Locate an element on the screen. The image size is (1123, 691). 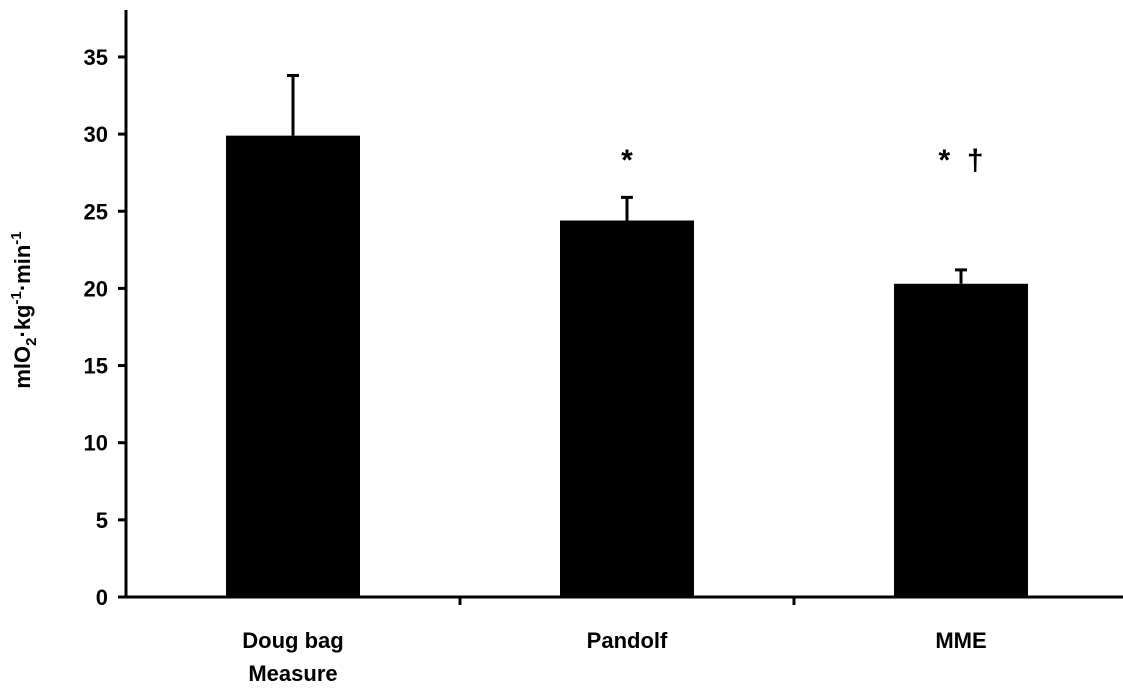
y-tick-label: 0 is located at coordinates (102, 597).